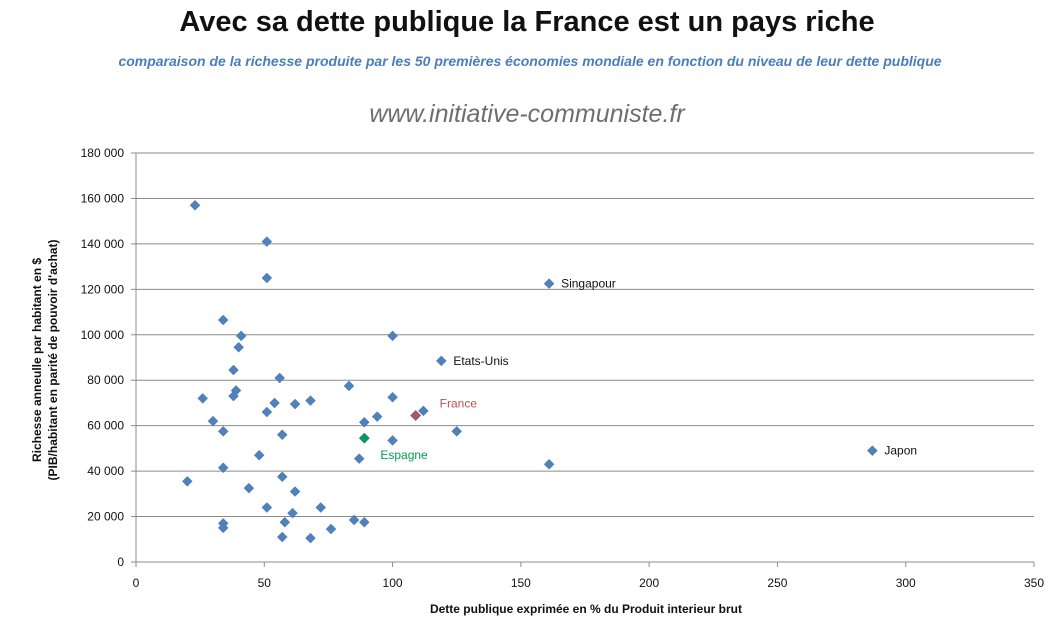  Describe the element at coordinates (906, 583) in the screenshot. I see `x-tick-label: 300` at that location.